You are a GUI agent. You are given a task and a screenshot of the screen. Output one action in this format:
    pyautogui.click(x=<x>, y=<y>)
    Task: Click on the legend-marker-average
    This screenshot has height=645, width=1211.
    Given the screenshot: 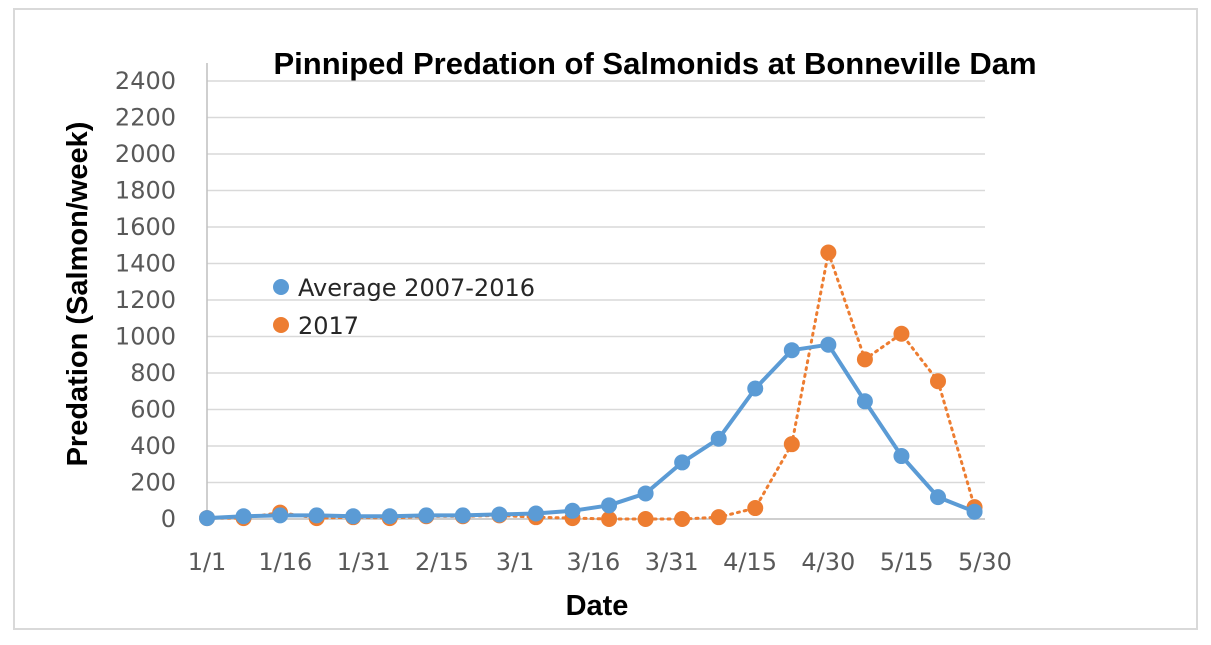 What is the action you would take?
    pyautogui.click(x=281, y=287)
    